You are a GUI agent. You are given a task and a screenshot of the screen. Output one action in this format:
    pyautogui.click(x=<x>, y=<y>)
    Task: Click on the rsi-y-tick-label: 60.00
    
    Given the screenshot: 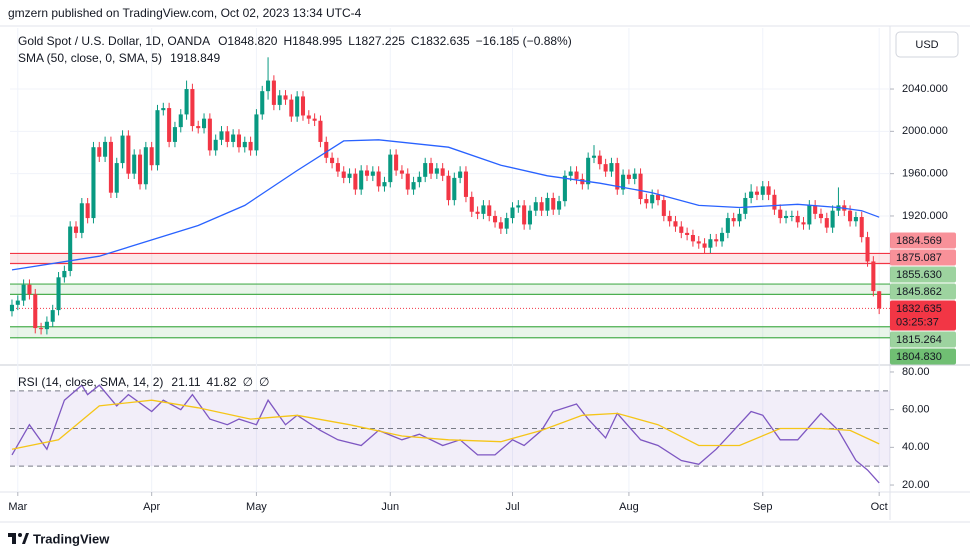 What is the action you would take?
    pyautogui.click(x=916, y=410)
    